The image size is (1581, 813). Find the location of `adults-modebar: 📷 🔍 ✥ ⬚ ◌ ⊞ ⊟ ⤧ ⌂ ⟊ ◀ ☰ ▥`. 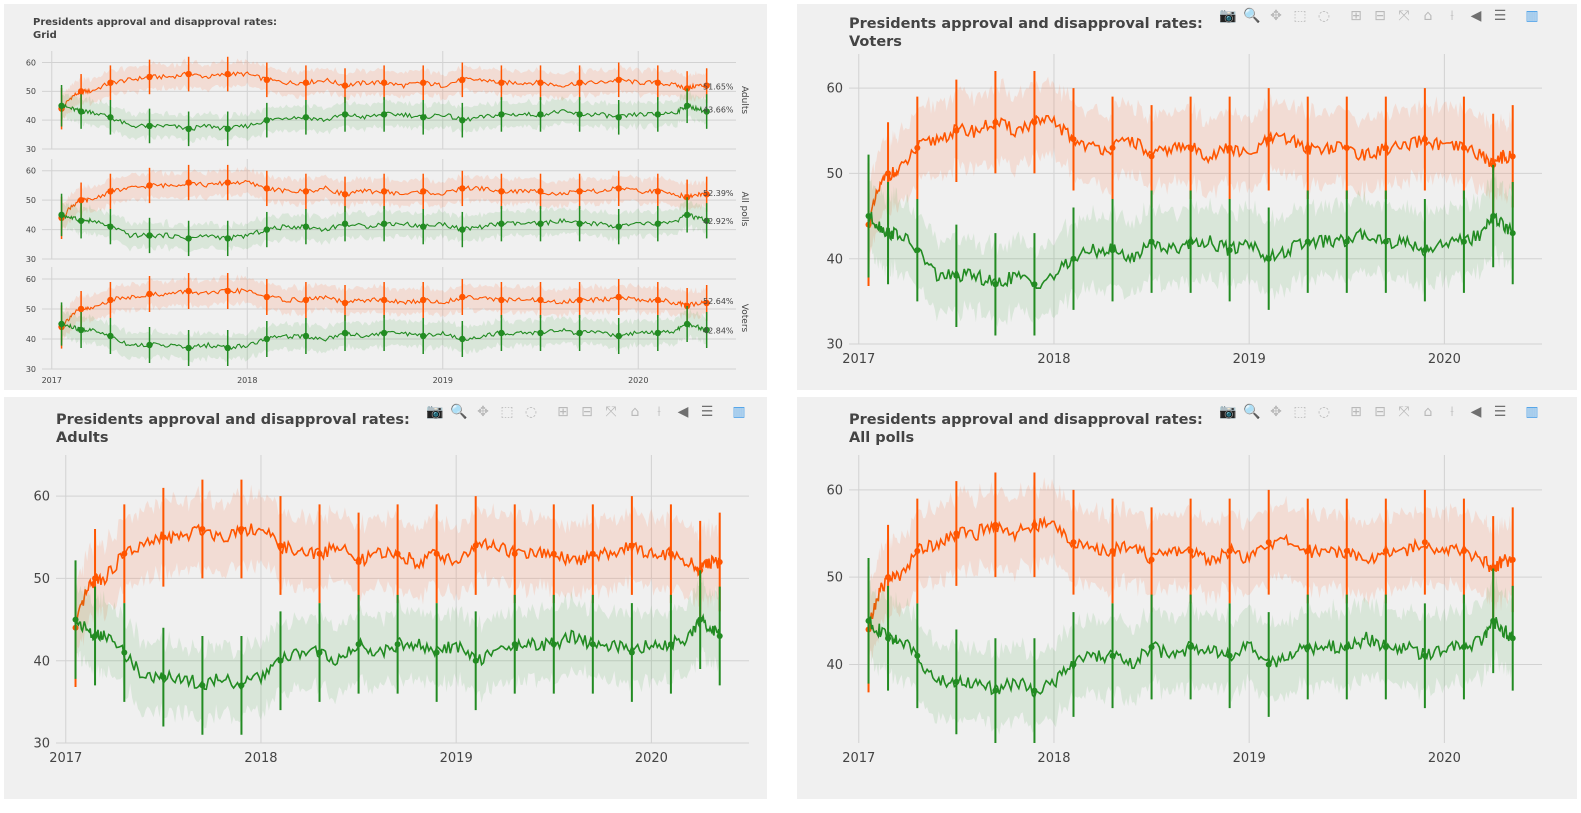

adults-modebar: 📷 🔍 ✥ ⬚ ◌ ⊞ ⊟ ⤧ ⌂ ⟊ ◀ ☰ ▥ is located at coordinates (587, 412).